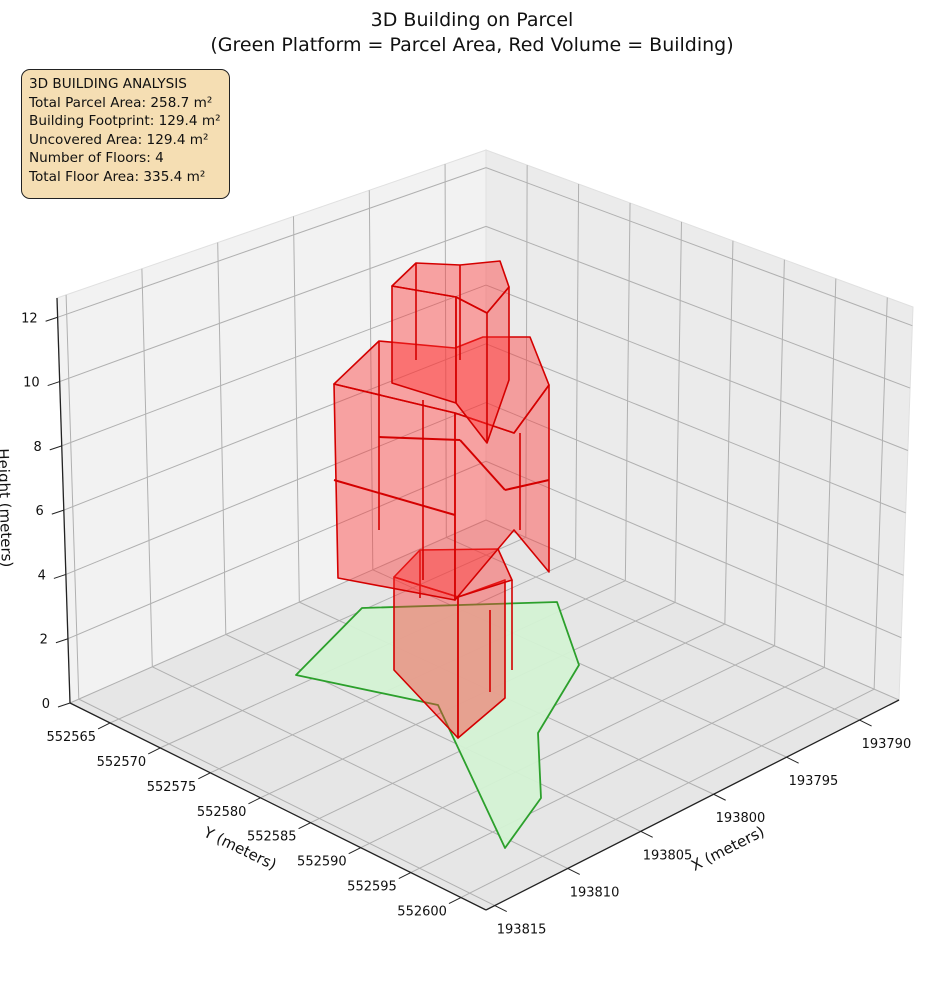  Describe the element at coordinates (29, 318) in the screenshot. I see `z-tick-label: 12` at that location.